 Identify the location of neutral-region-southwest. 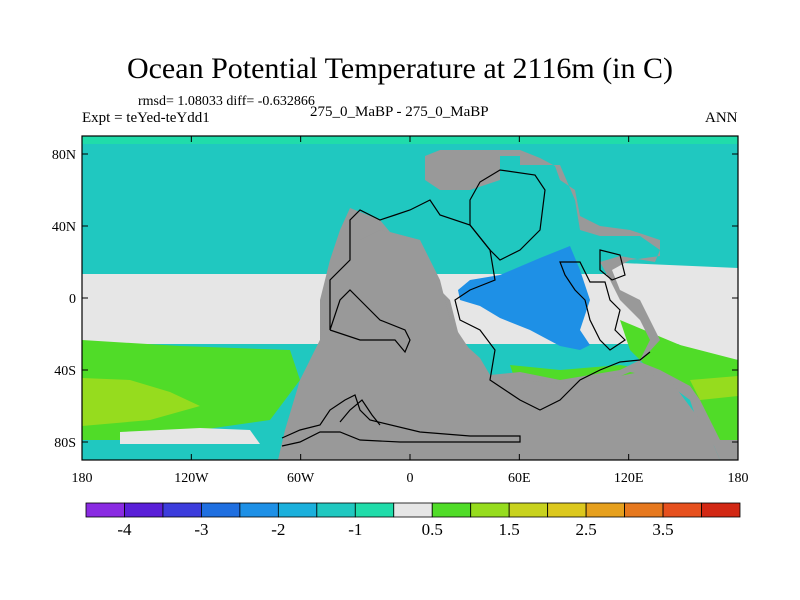
(190, 436).